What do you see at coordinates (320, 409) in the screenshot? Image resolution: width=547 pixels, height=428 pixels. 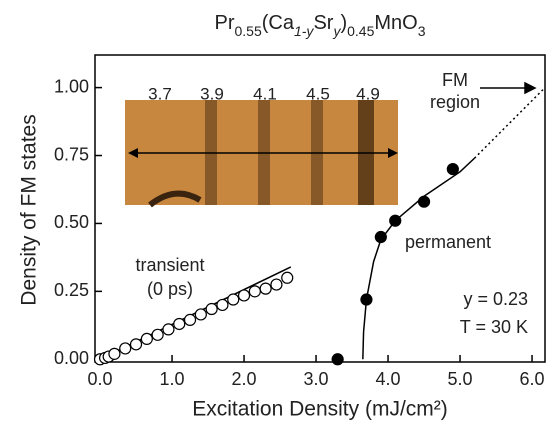 I see `x-axis-label: Excitation Density (mJ/cm²)` at bounding box center [320, 409].